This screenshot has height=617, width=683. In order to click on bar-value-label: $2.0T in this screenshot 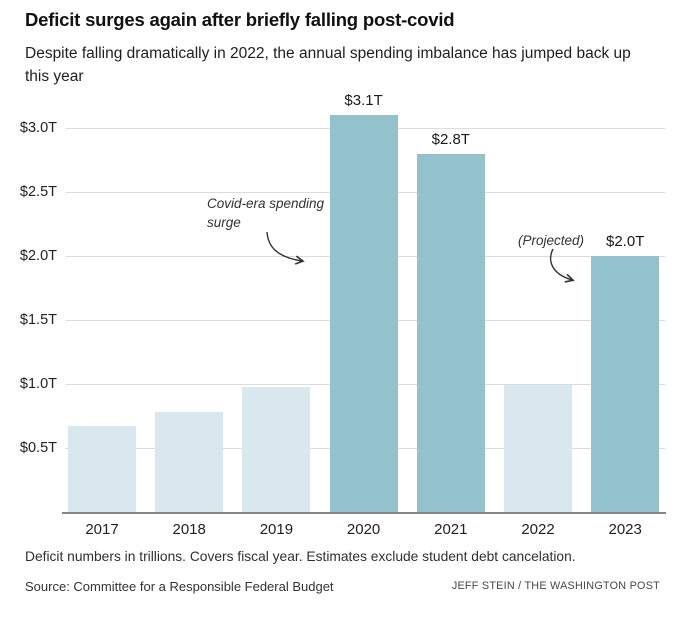, I will do `click(625, 241)`.